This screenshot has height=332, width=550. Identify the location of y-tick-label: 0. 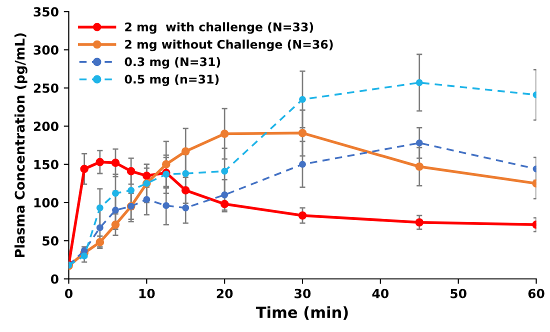
(54, 279).